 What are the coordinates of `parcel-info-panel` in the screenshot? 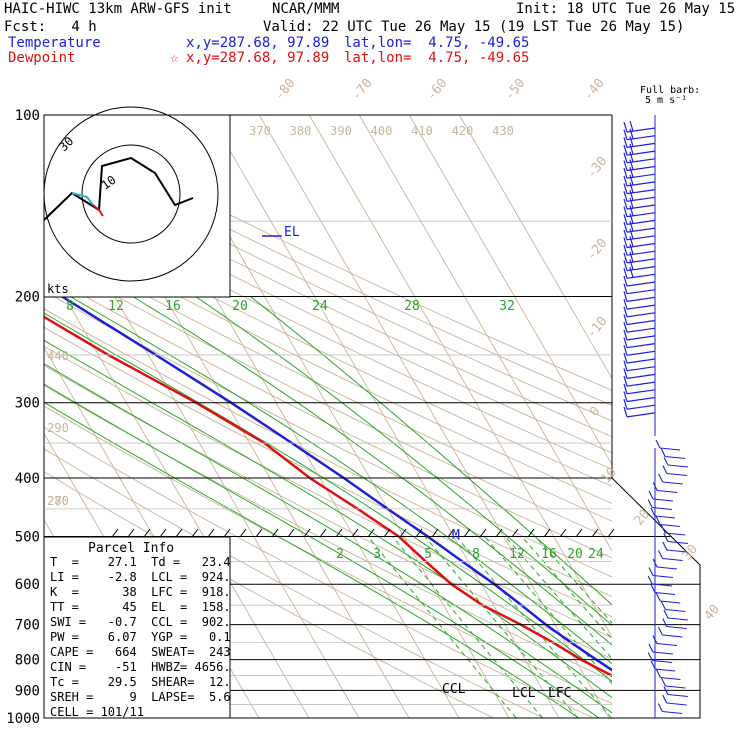 It's located at (137, 627).